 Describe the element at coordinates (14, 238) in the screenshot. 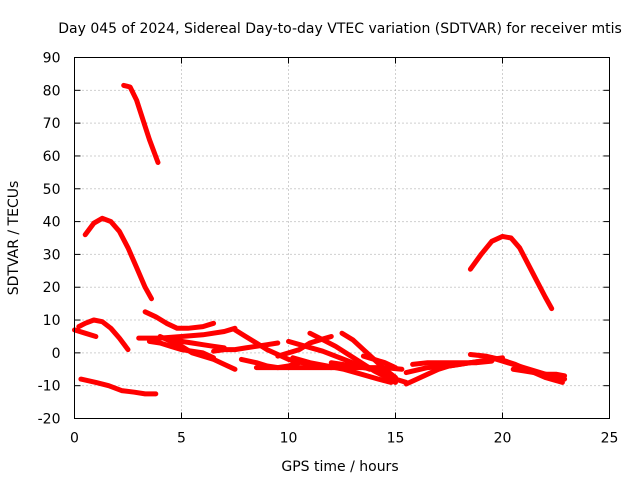

I see `y-axis-label: SDTVAR / TECUs` at that location.